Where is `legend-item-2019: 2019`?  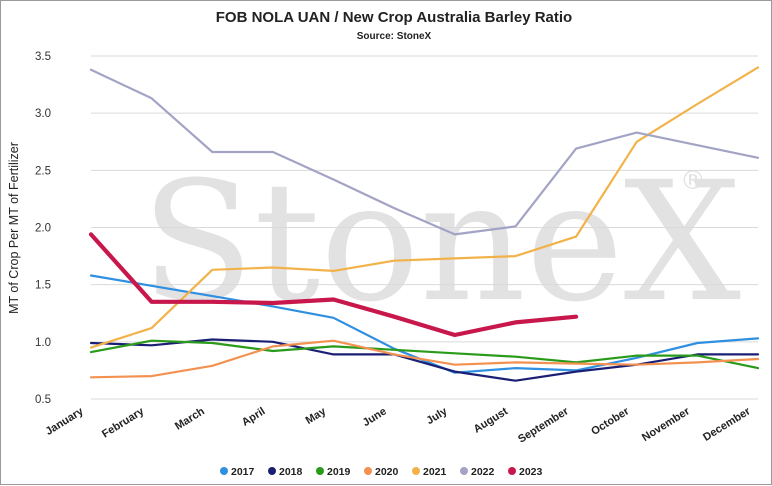 legend-item-2019: 2019 is located at coordinates (333, 472).